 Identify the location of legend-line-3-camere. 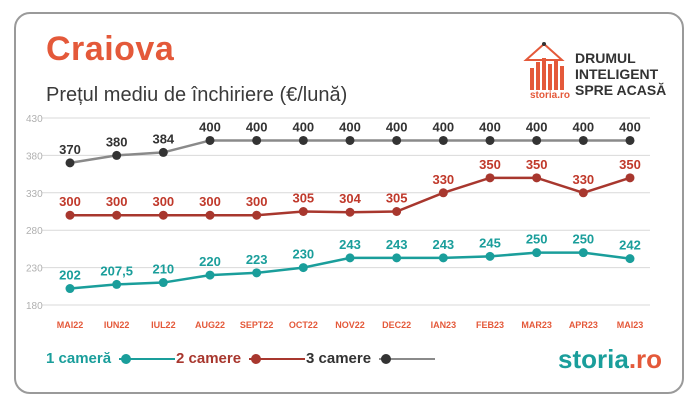
(407, 358).